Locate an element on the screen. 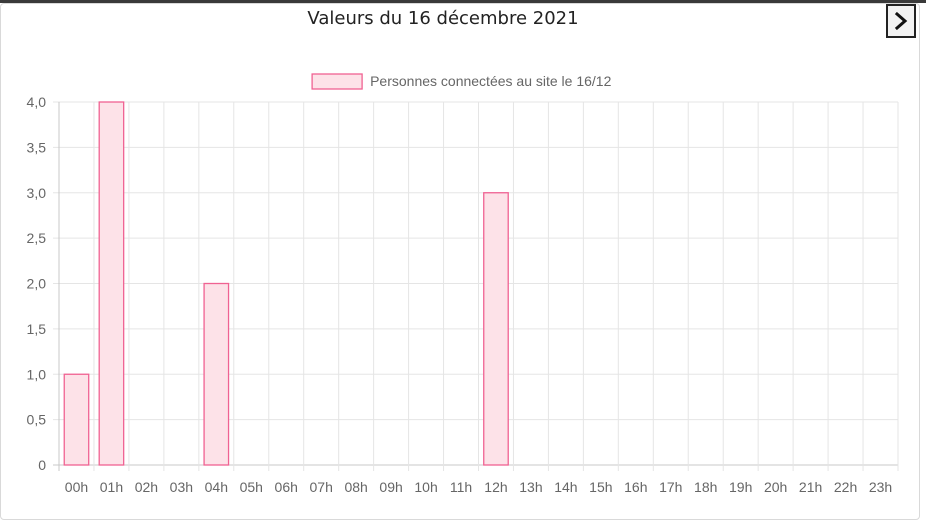 The height and width of the screenshot is (527, 926). x-tick-label: 01h is located at coordinates (111, 487).